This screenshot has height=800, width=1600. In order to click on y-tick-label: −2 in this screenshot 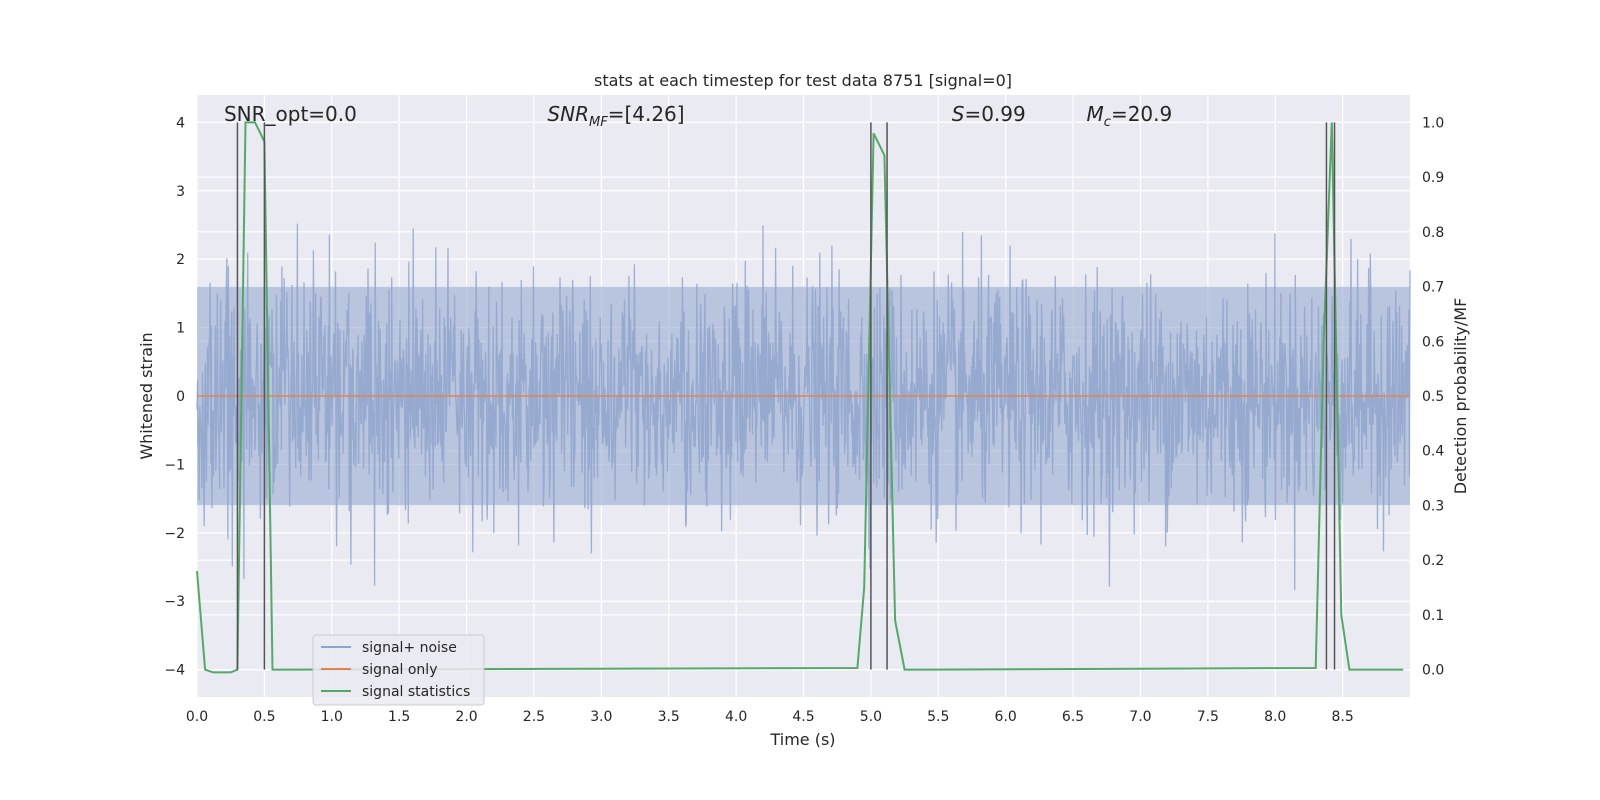, I will do `click(174, 534)`.